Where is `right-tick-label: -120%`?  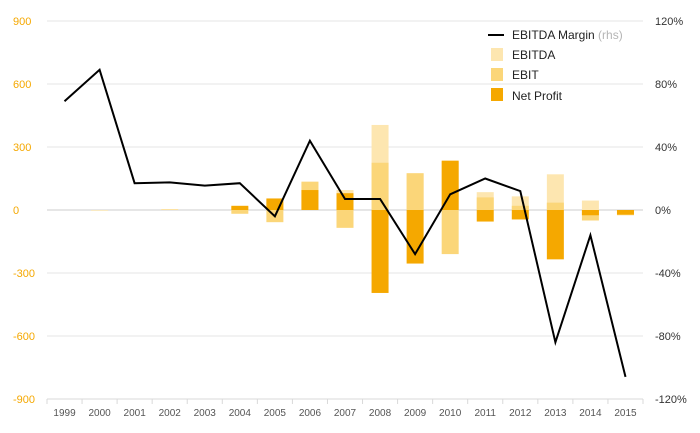
right-tick-label: -120% is located at coordinates (671, 400).